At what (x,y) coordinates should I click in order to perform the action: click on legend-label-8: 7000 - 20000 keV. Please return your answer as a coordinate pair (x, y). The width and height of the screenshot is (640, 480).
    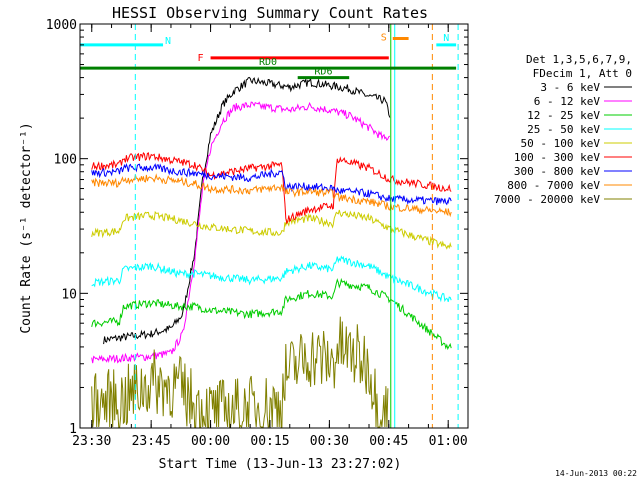
    Looking at the image, I should click on (547, 199).